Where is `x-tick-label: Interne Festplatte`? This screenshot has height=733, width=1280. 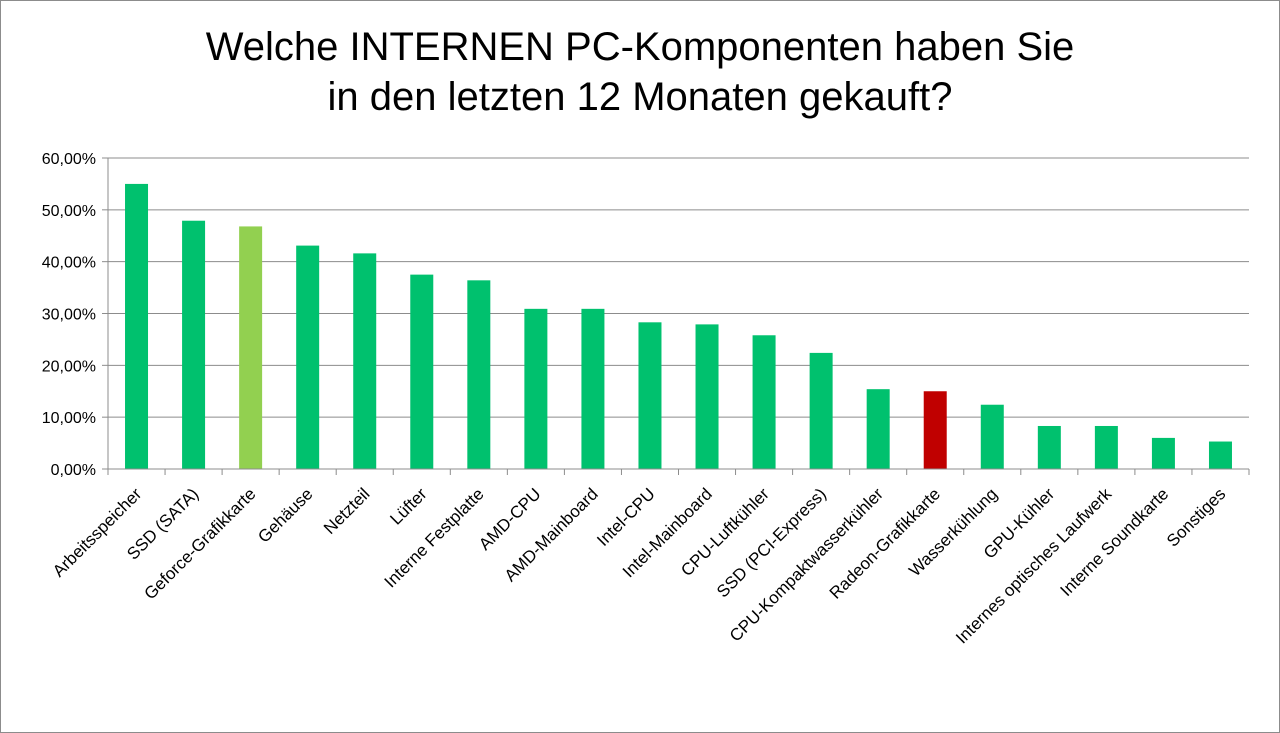 x-tick-label: Interne Festplatte is located at coordinates (434, 537).